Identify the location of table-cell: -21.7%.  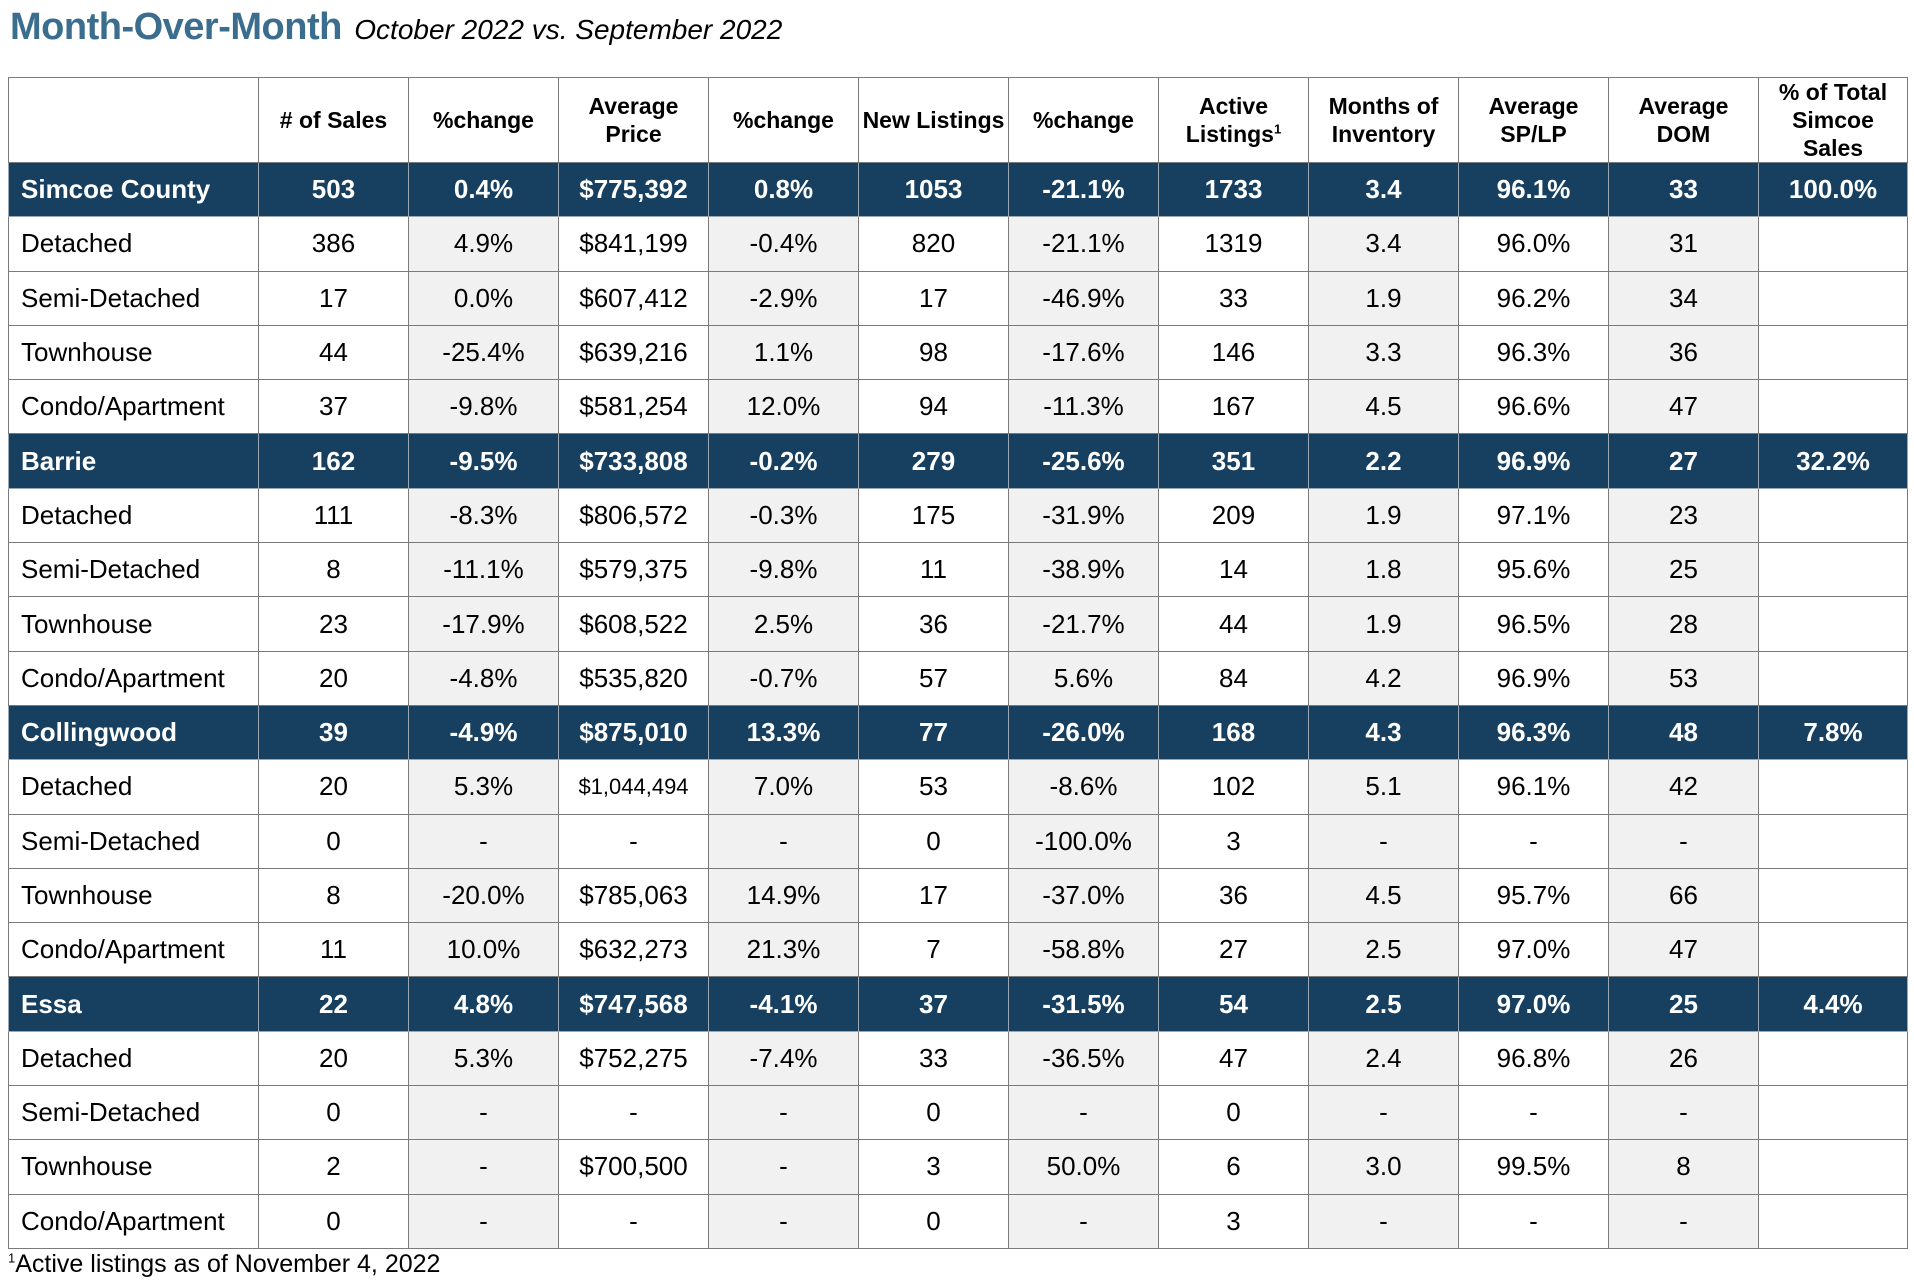
(1083, 624).